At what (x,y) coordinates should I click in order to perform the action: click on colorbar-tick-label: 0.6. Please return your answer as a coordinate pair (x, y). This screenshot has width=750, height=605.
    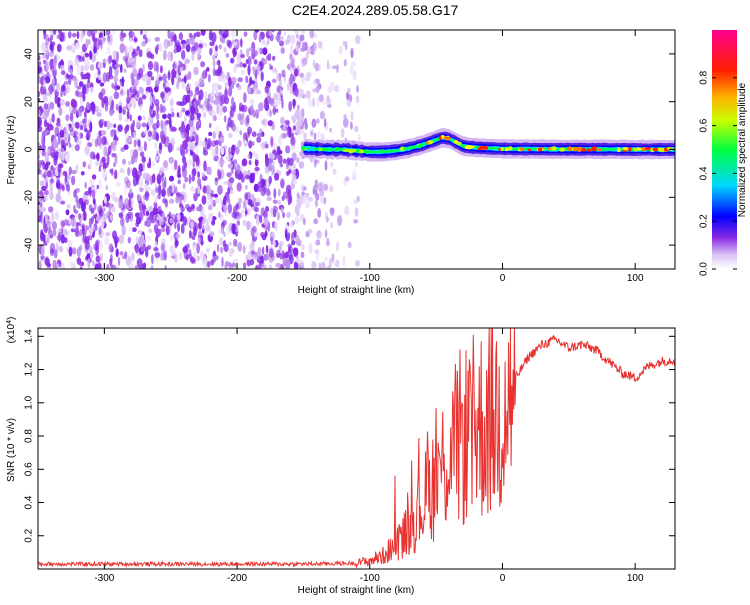
    Looking at the image, I should click on (704, 125).